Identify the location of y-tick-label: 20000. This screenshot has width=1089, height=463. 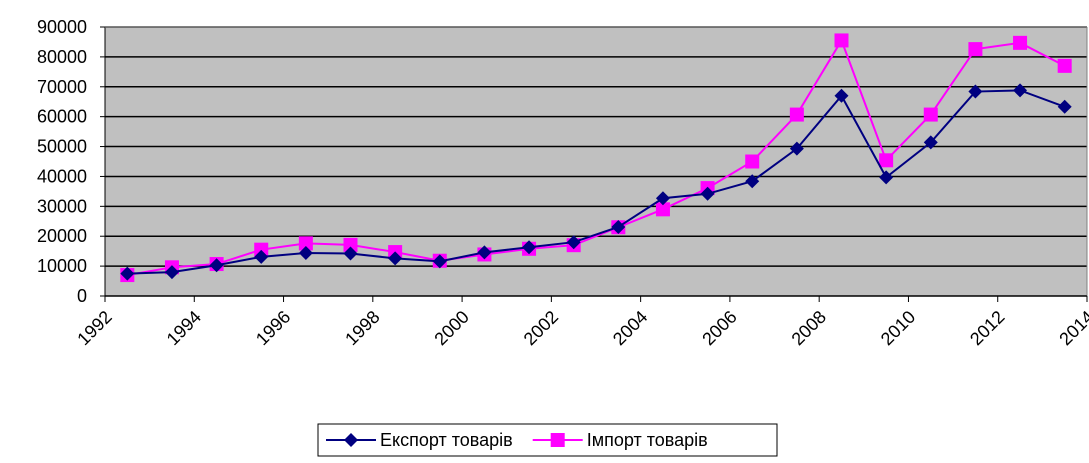
(62, 236).